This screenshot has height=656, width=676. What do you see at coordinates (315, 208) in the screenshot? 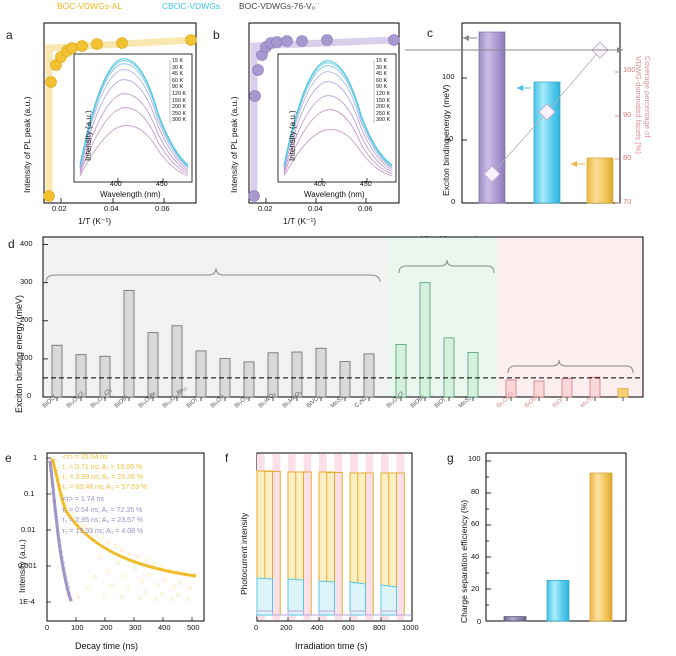
I see `panel-b-xtick-1: 0.04` at bounding box center [315, 208].